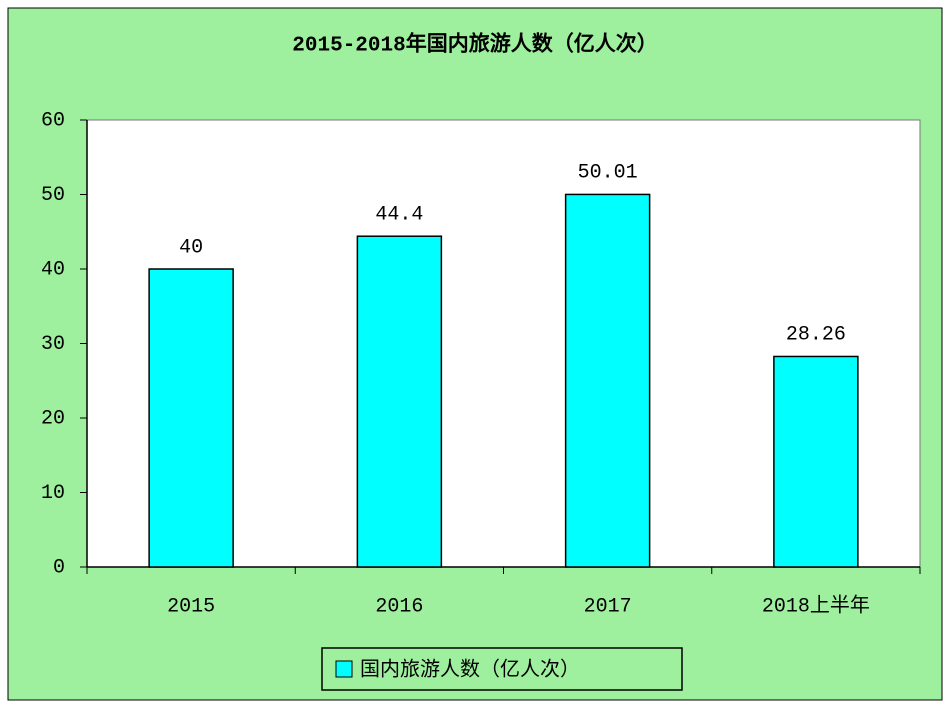 The image size is (950, 708). I want to click on legend-box, so click(502, 669).